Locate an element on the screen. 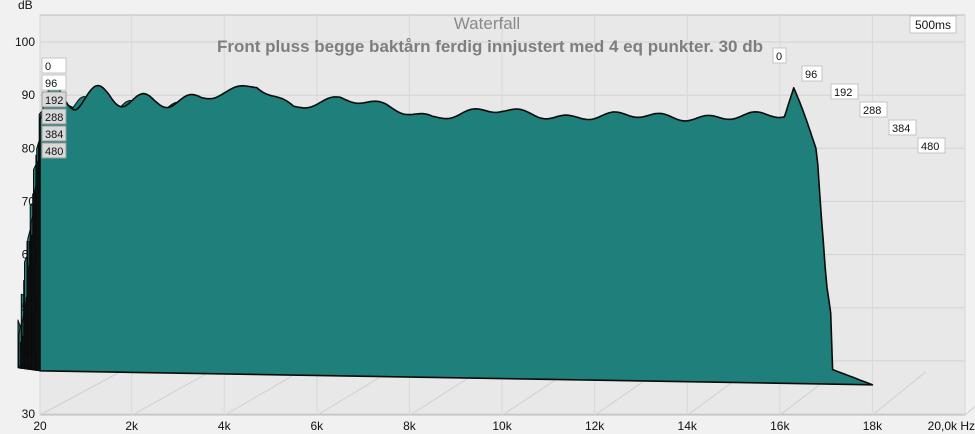 The width and height of the screenshot is (975, 434). slice-label-left: 480 is located at coordinates (54, 152).